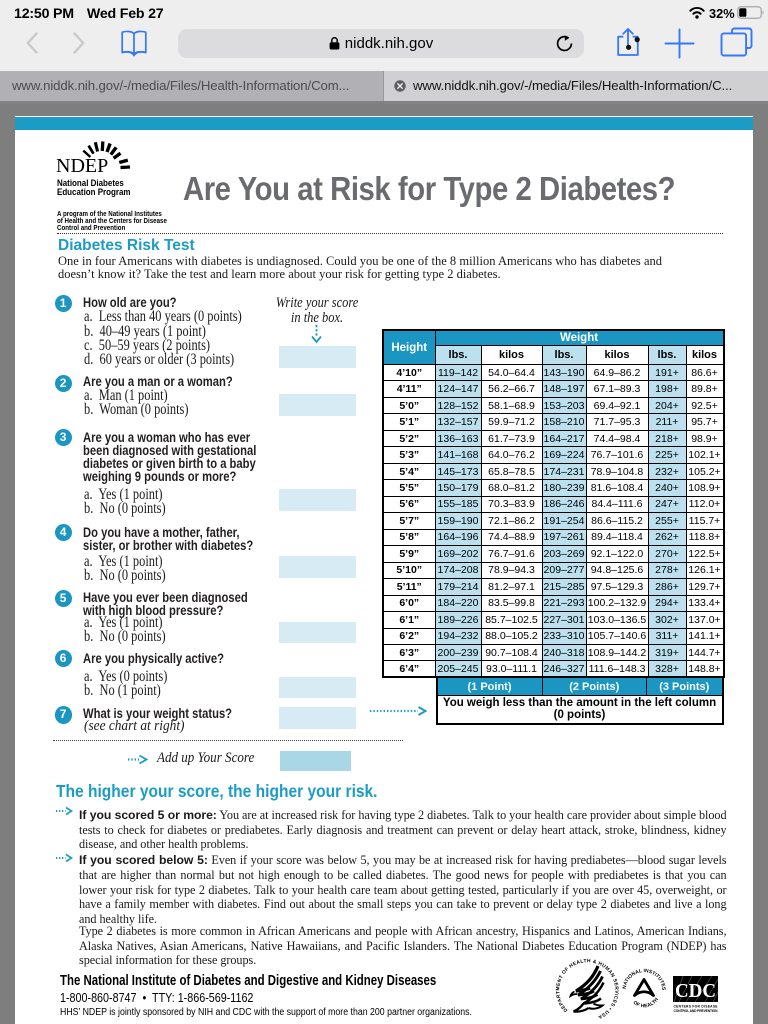  What do you see at coordinates (646, 1002) in the screenshot?
I see `svg-text: OF HEALTH` at bounding box center [646, 1002].